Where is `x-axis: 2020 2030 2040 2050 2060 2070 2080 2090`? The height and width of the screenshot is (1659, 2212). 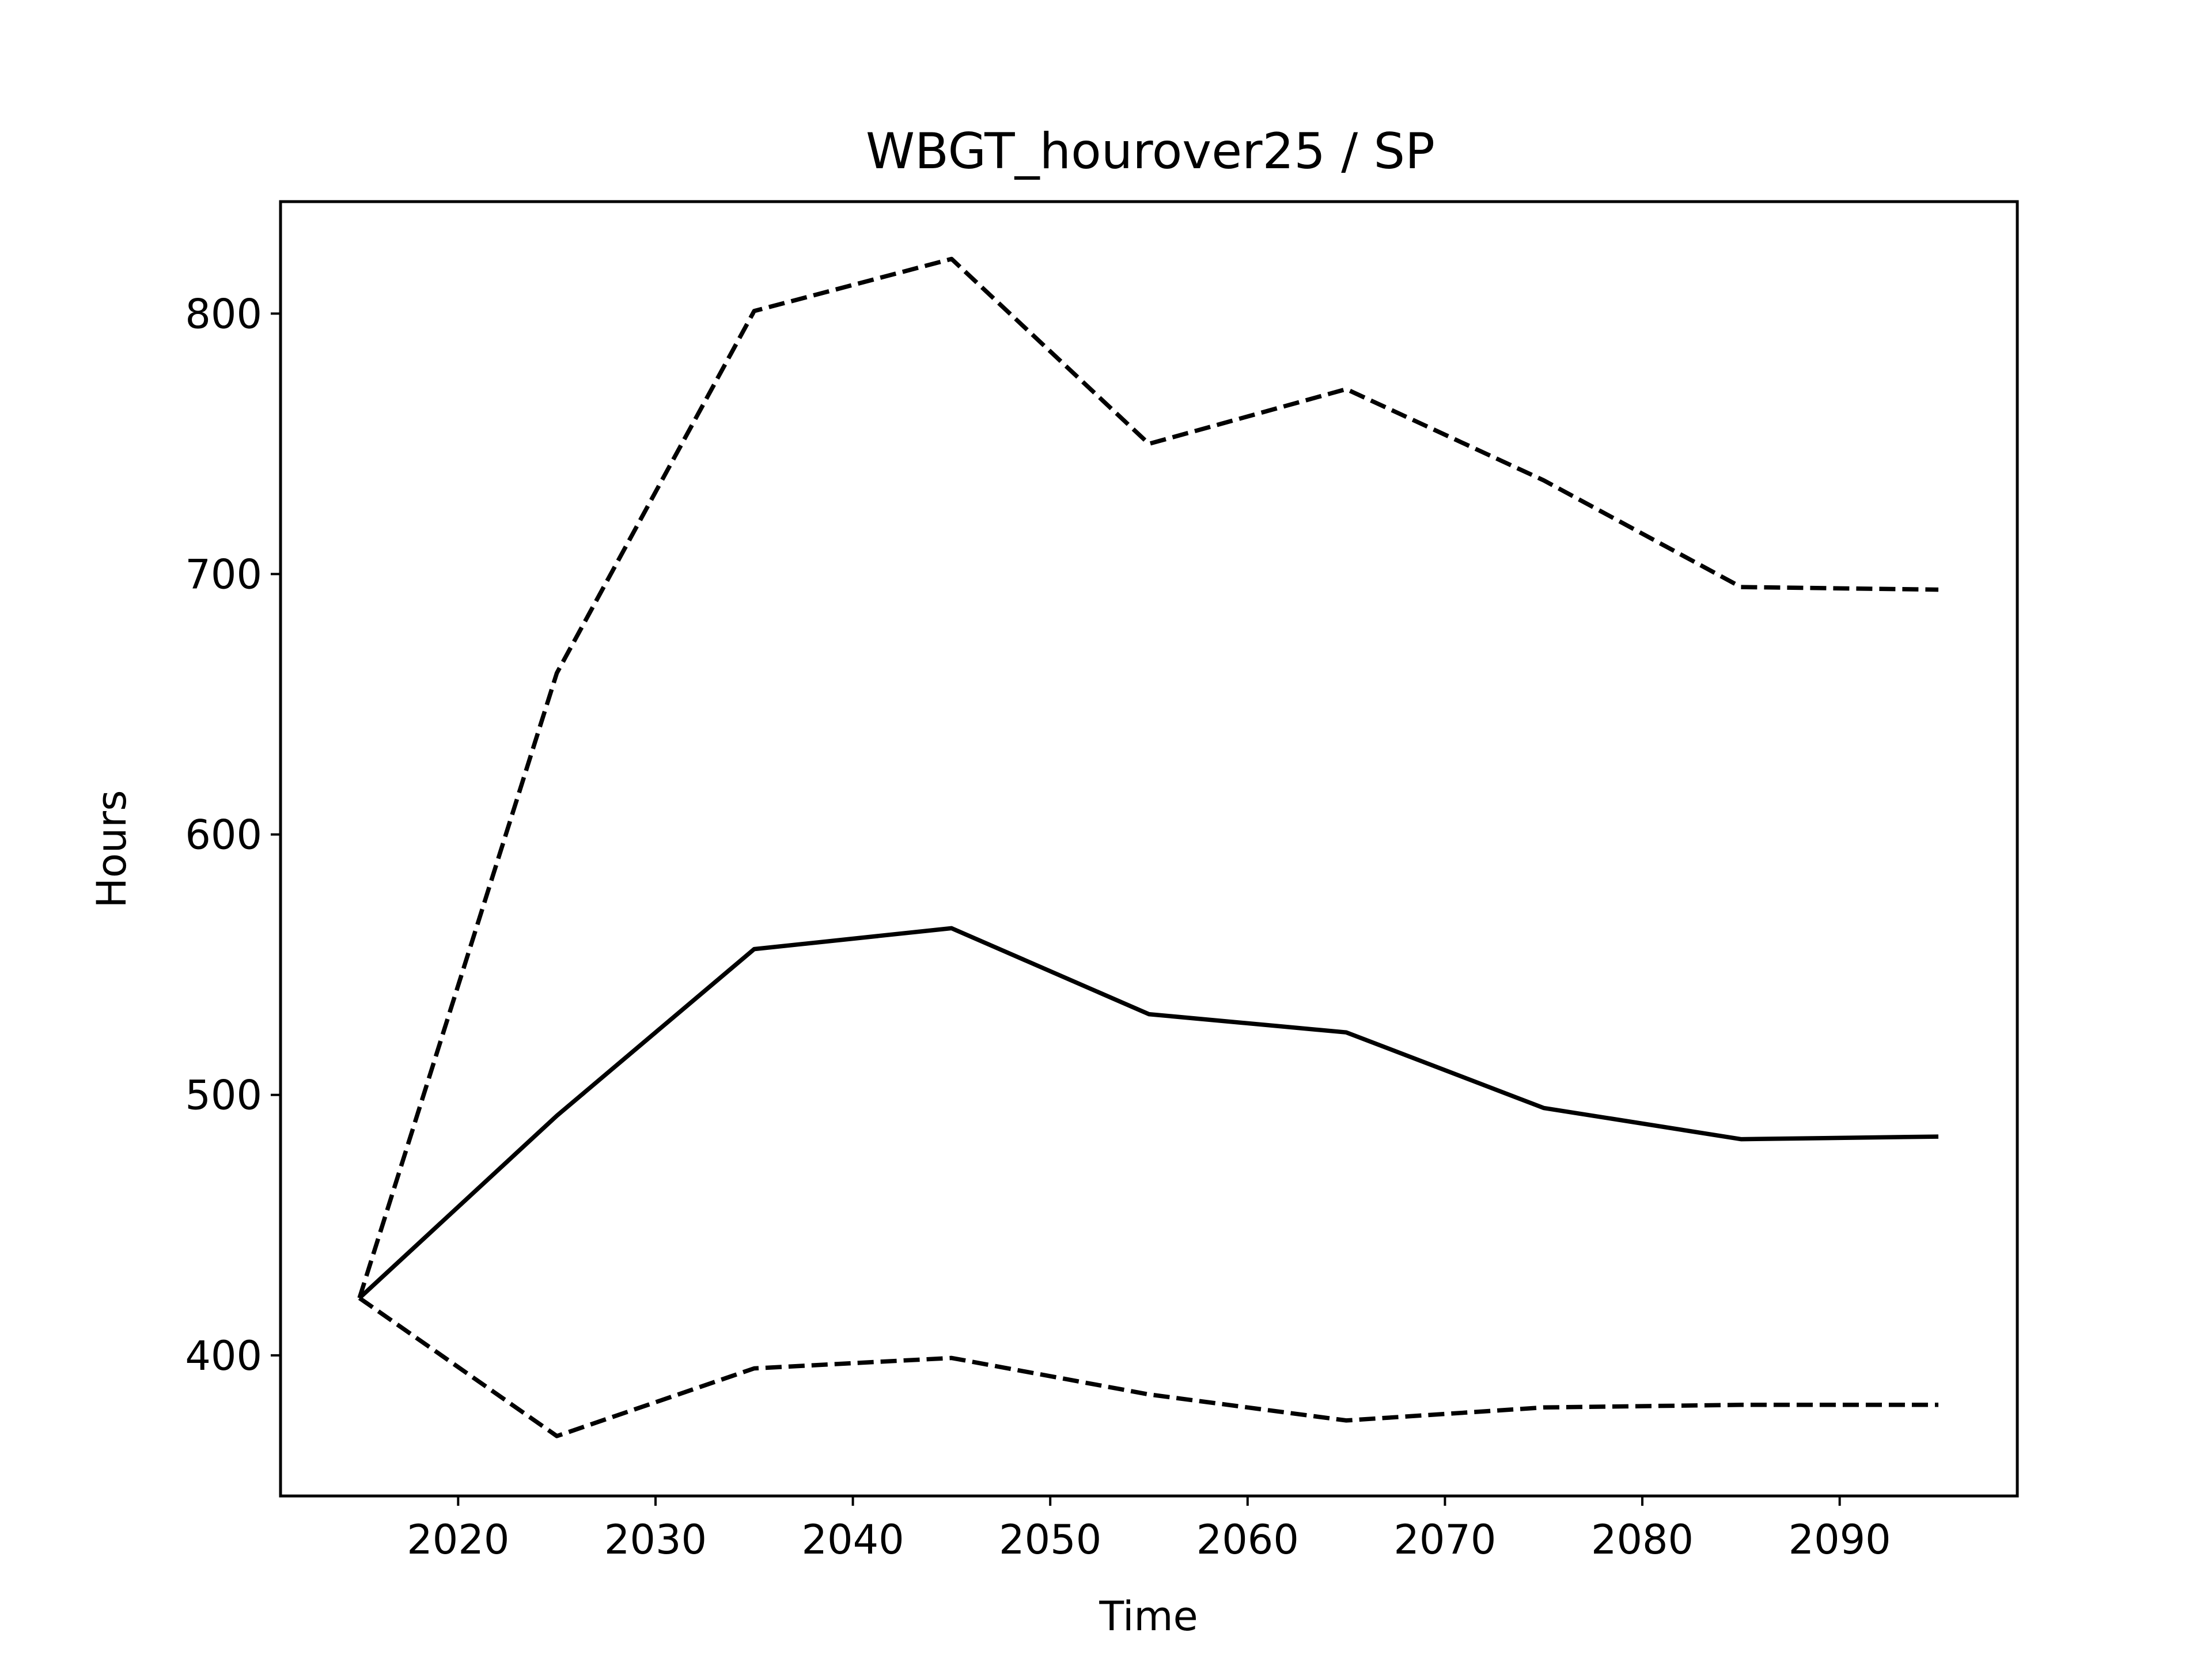 x-axis: 2020 2030 2040 2050 2060 2070 2080 2090 is located at coordinates (1149, 1529).